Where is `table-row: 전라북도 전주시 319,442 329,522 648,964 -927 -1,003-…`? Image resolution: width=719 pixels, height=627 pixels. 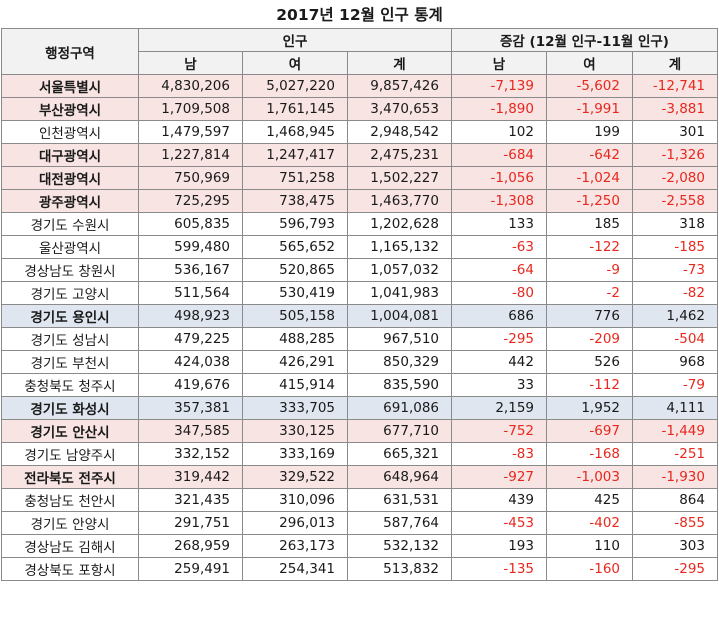 table-row: 전라북도 전주시 319,442 329,522 648,964 -927 -1,003-… is located at coordinates (359, 477).